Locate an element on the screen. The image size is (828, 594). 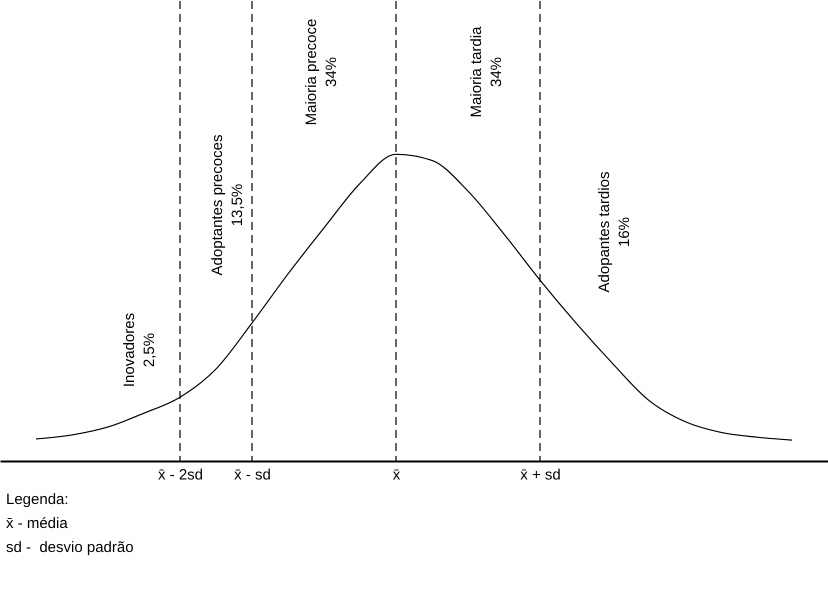
text: Legenda: is located at coordinates (37, 499).